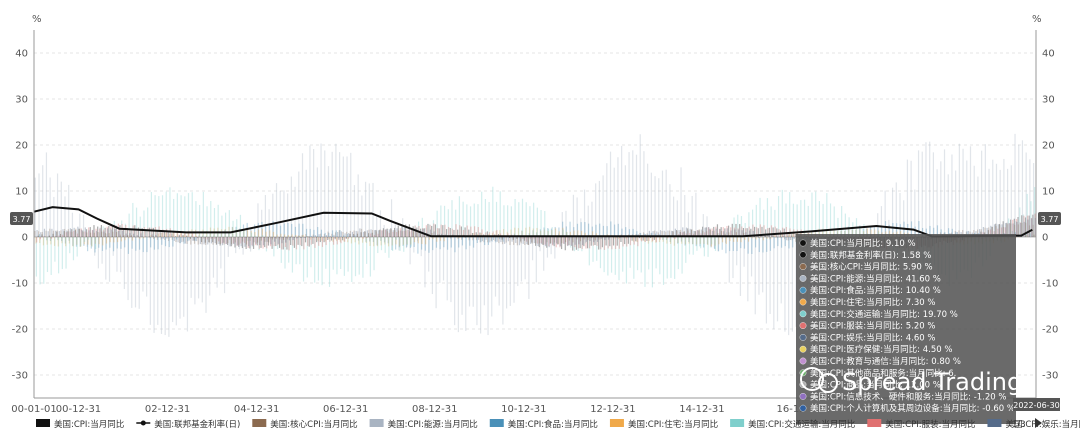 The height and width of the screenshot is (433, 1080). I want to click on y-tick-label-left: 40, so click(21, 54).